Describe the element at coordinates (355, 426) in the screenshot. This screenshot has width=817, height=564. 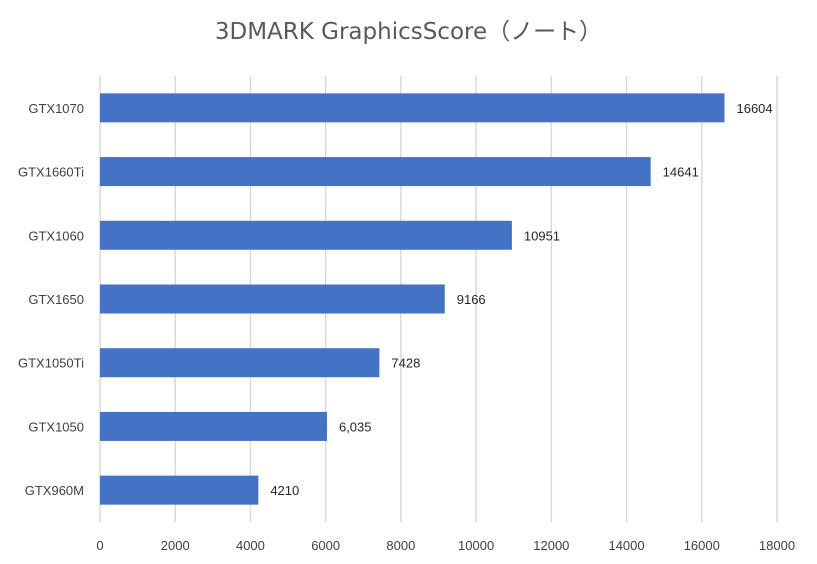
I see `data-label: 6,035` at that location.